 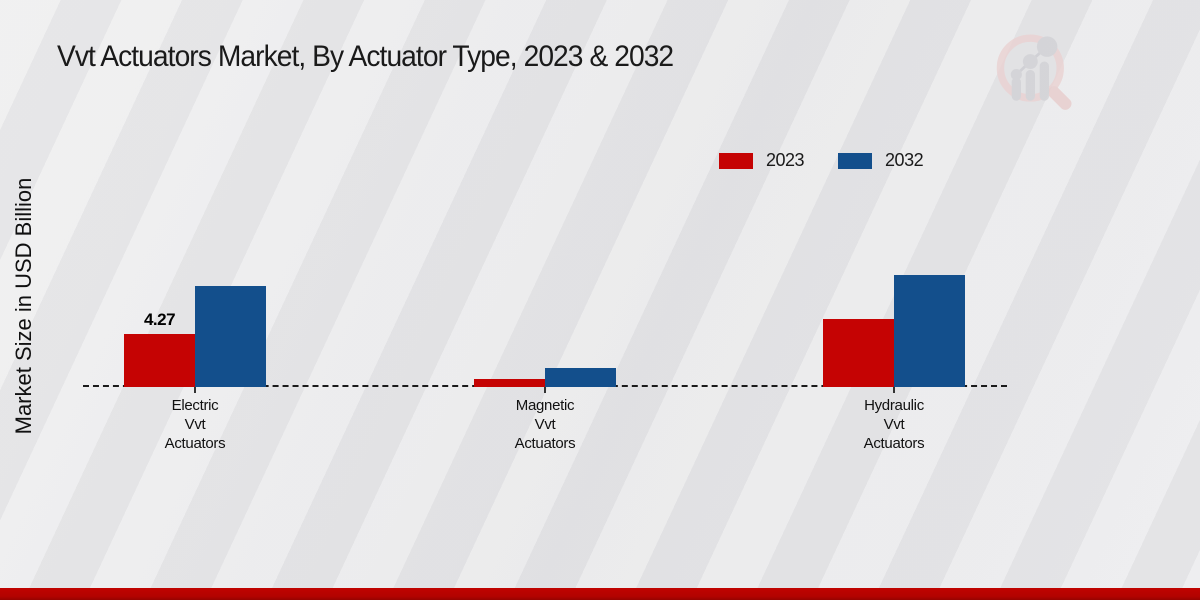 I want to click on legend-item-2032: 2032, so click(x=881, y=160).